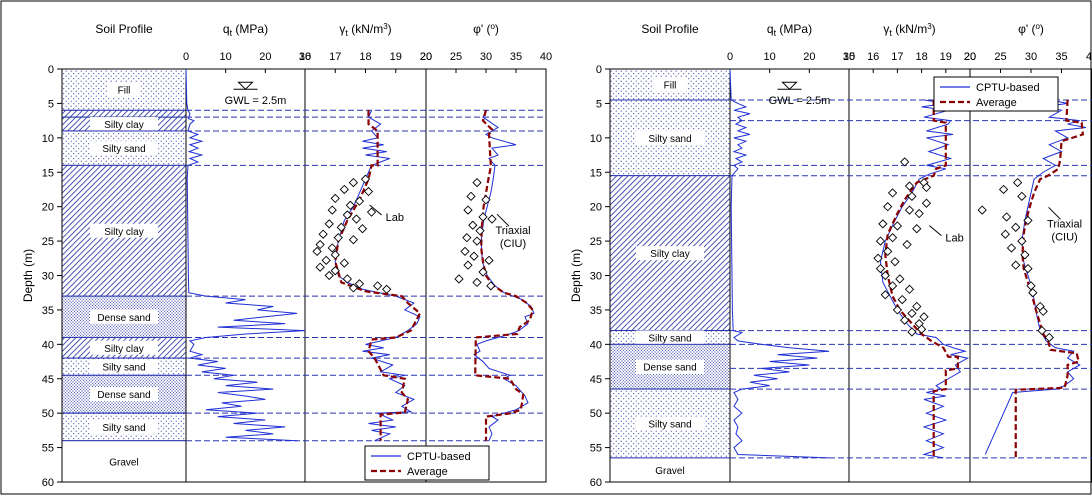  What do you see at coordinates (51, 70) in the screenshot?
I see `y-tick-label: 0` at bounding box center [51, 70].